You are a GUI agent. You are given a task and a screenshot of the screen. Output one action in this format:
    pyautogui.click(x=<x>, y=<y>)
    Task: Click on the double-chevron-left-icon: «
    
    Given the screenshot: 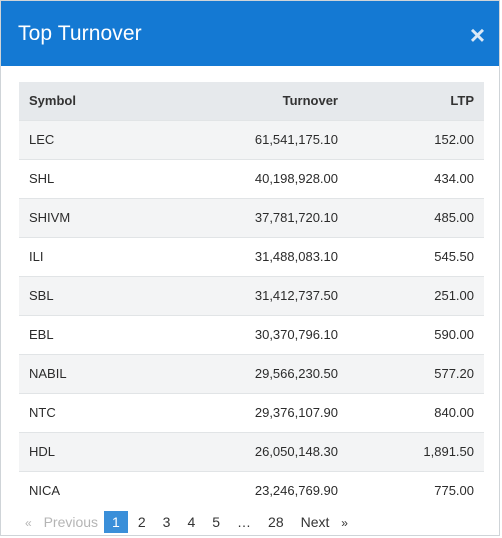 What is the action you would take?
    pyautogui.click(x=28, y=522)
    